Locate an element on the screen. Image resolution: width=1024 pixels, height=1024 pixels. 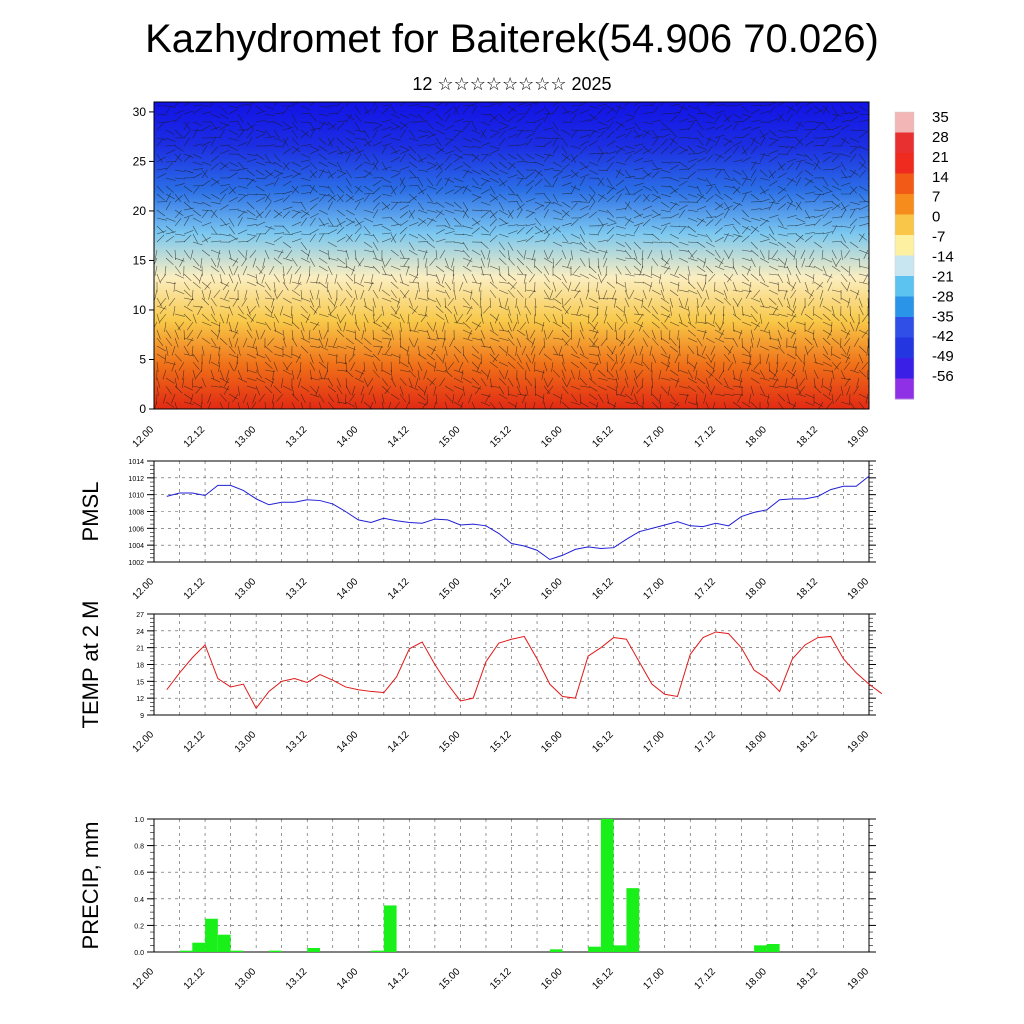
cross-section-ytick-label: 30 is located at coordinates (140, 112).